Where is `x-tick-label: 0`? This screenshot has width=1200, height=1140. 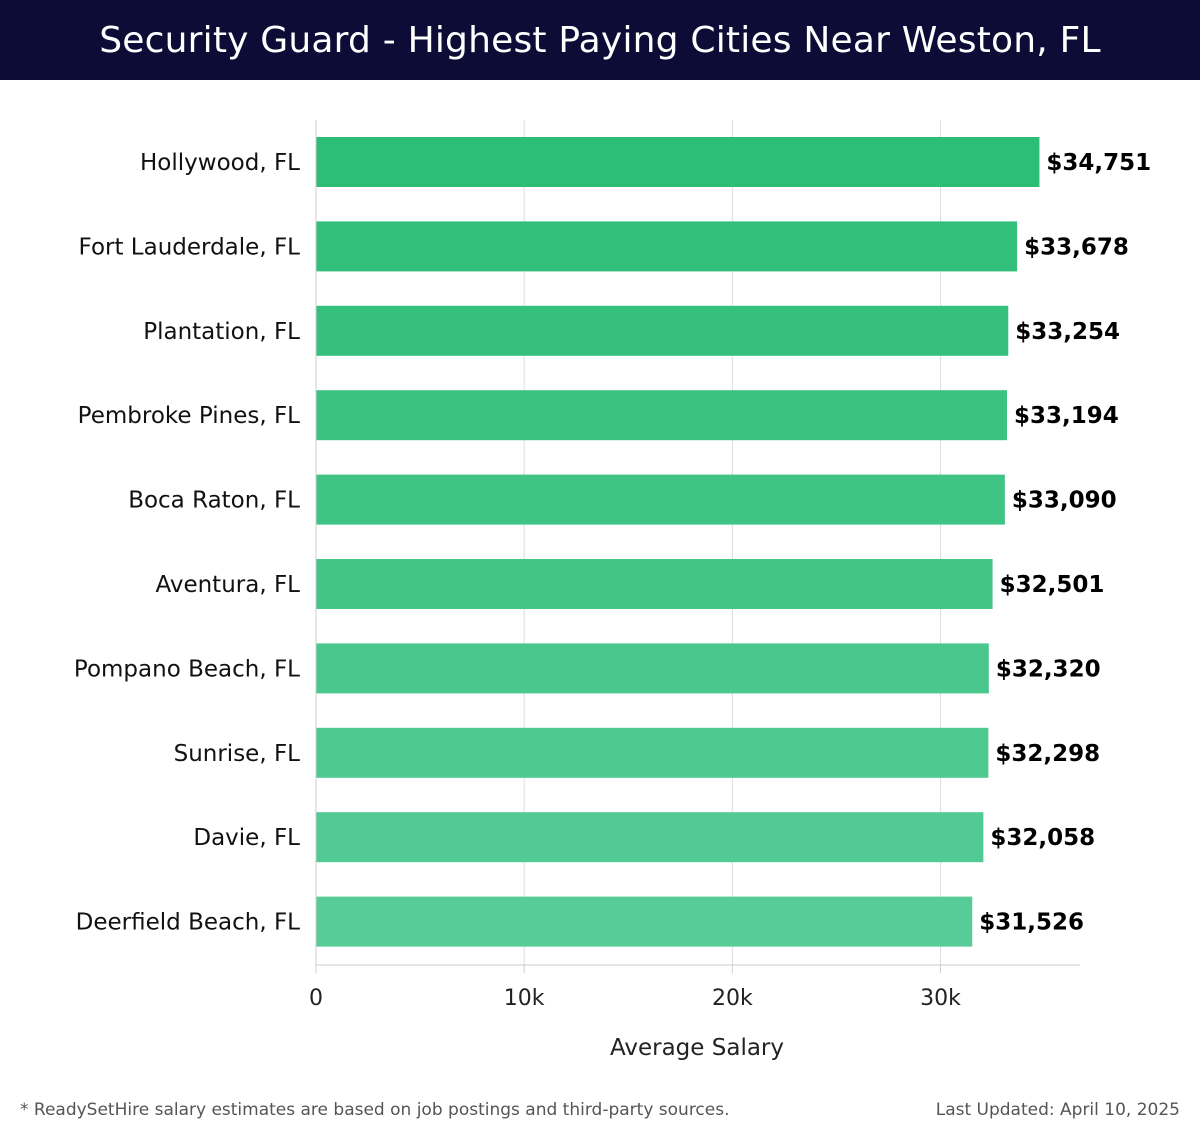
x-tick-label: 0 is located at coordinates (316, 998).